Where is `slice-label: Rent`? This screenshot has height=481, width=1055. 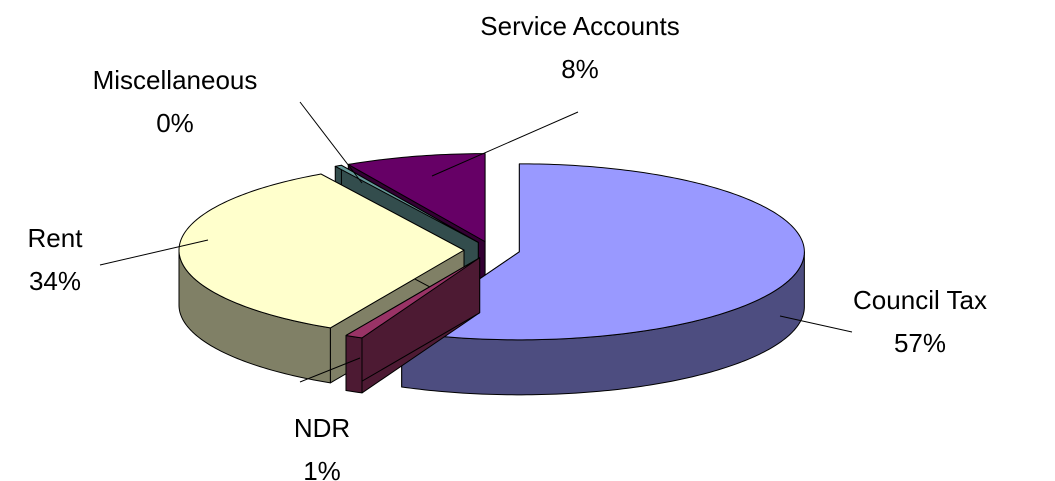 slice-label: Rent is located at coordinates (56, 238).